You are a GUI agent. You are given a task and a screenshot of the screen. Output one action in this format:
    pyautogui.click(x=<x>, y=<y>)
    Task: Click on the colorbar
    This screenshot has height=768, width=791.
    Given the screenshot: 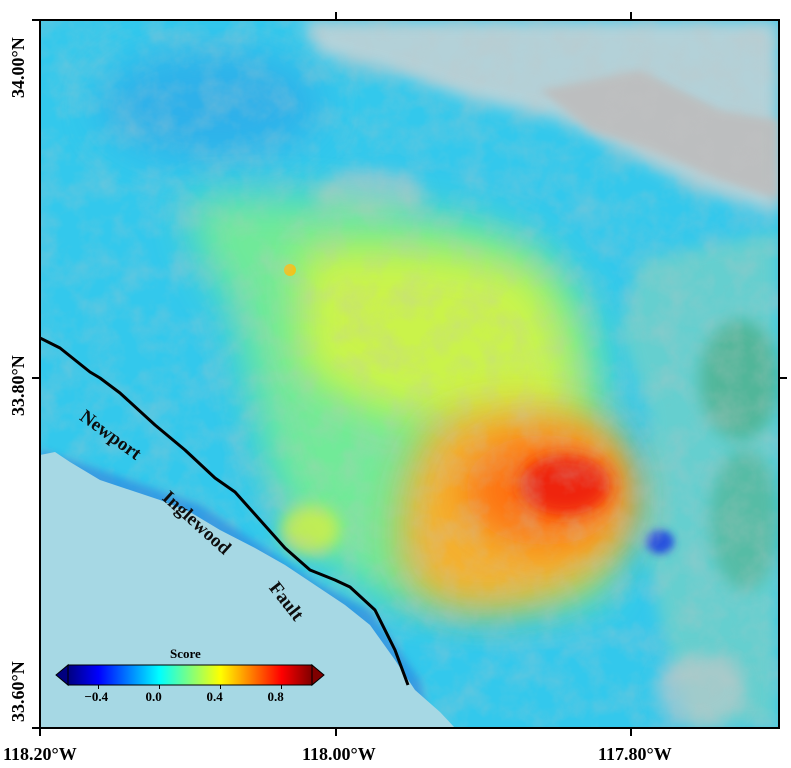 What is the action you would take?
    pyautogui.click(x=190, y=676)
    